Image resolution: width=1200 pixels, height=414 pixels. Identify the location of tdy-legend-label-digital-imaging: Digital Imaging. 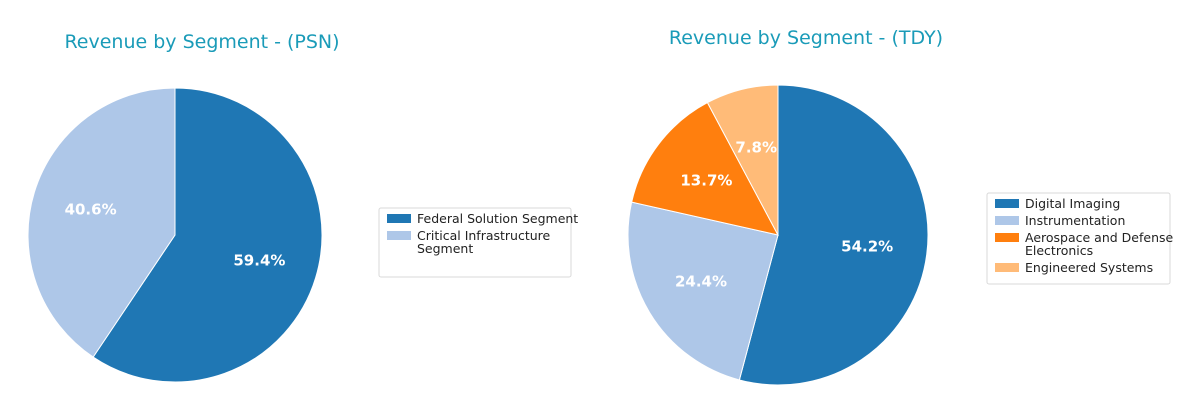
(1072, 203).